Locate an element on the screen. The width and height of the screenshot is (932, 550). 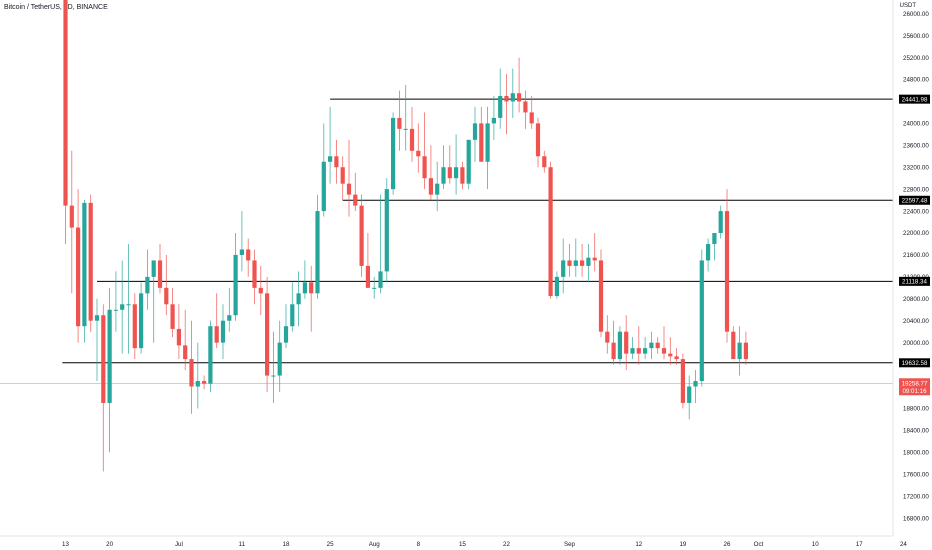
x-tick-label: Oct is located at coordinates (759, 544).